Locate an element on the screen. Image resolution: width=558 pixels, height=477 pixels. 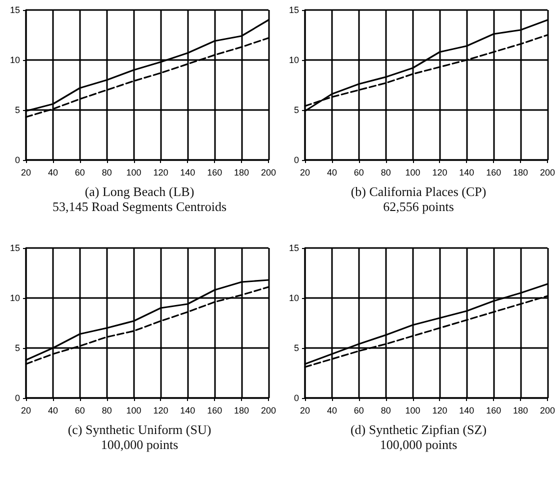
text: (c) Synthetic Uniform (SU) is located at coordinates (140, 429).